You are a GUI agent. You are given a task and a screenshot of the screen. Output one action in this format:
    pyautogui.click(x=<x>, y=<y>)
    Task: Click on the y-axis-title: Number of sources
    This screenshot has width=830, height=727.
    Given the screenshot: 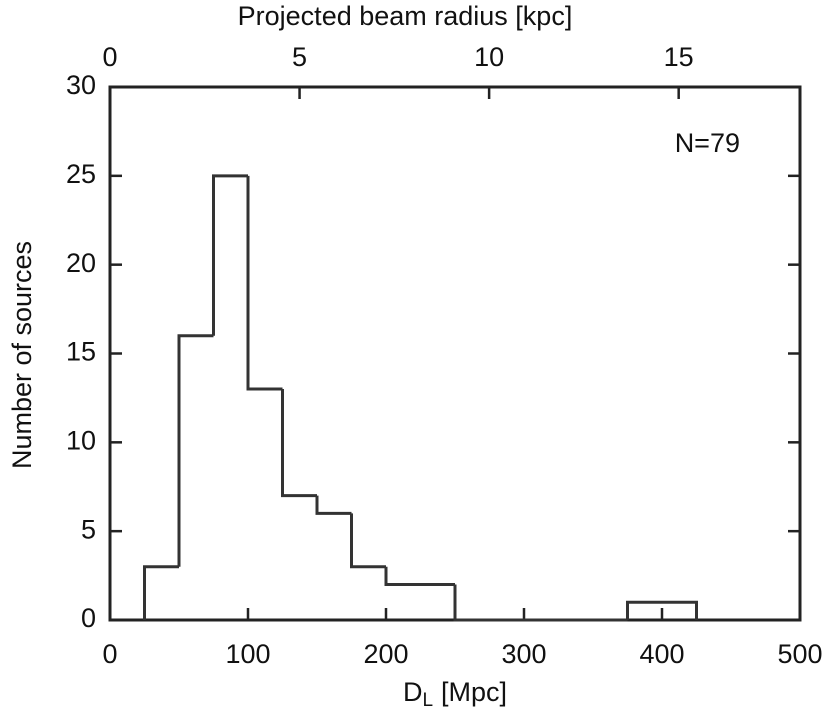 What is the action you would take?
    pyautogui.click(x=22, y=355)
    